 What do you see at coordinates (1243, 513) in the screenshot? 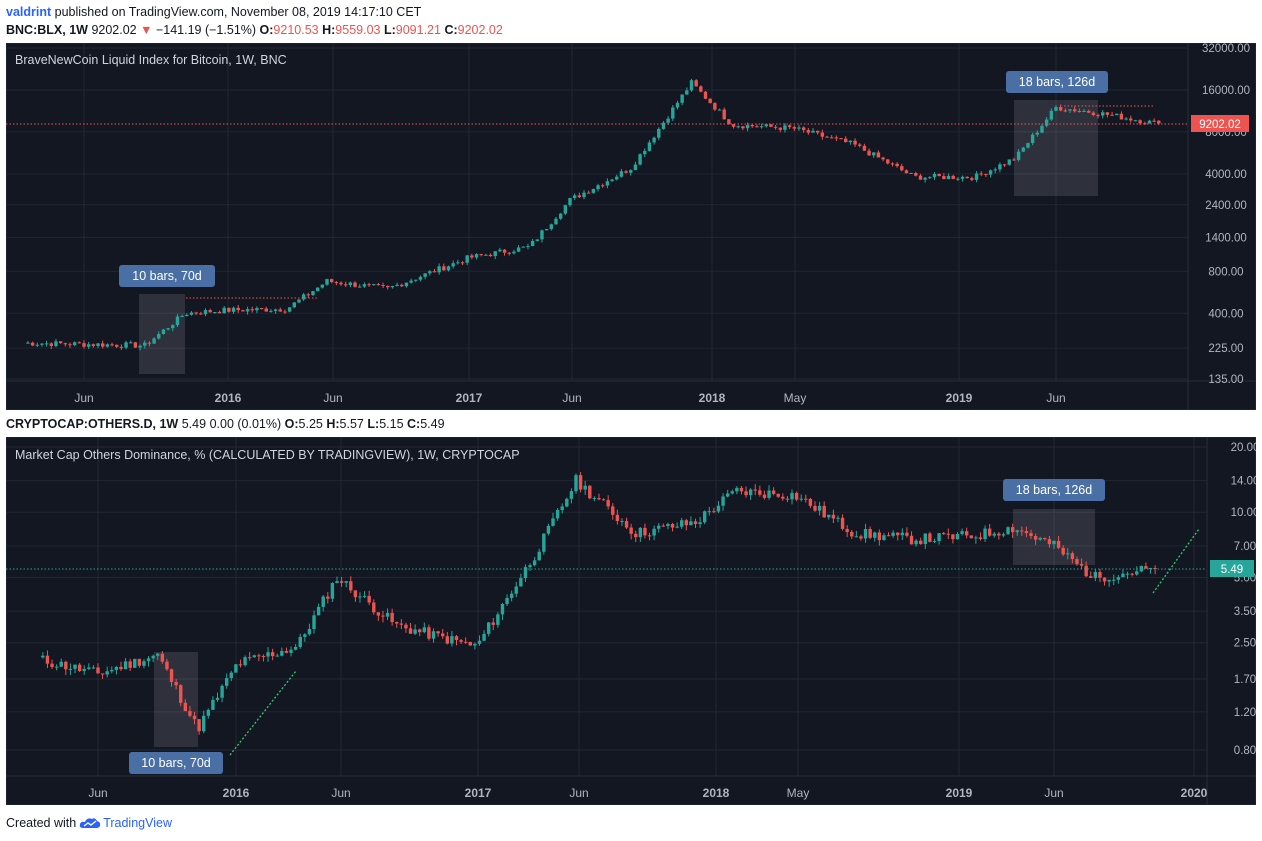
I see `y-tick-label: 10.00` at bounding box center [1243, 513].